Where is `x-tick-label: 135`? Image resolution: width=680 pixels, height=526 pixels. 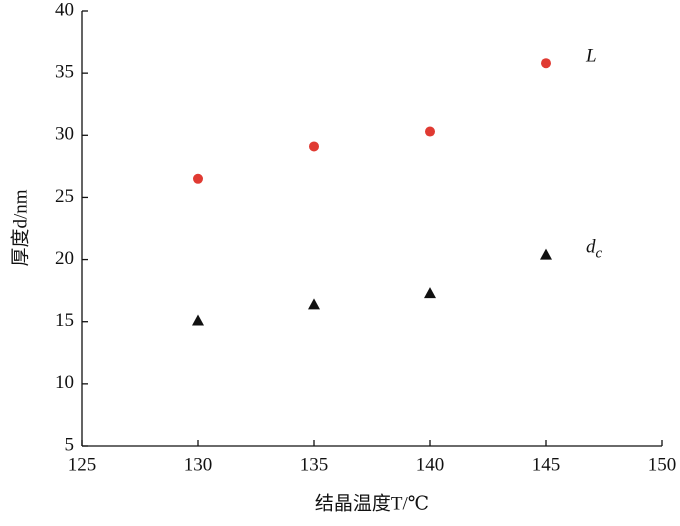
x-tick-label: 135 is located at coordinates (314, 464).